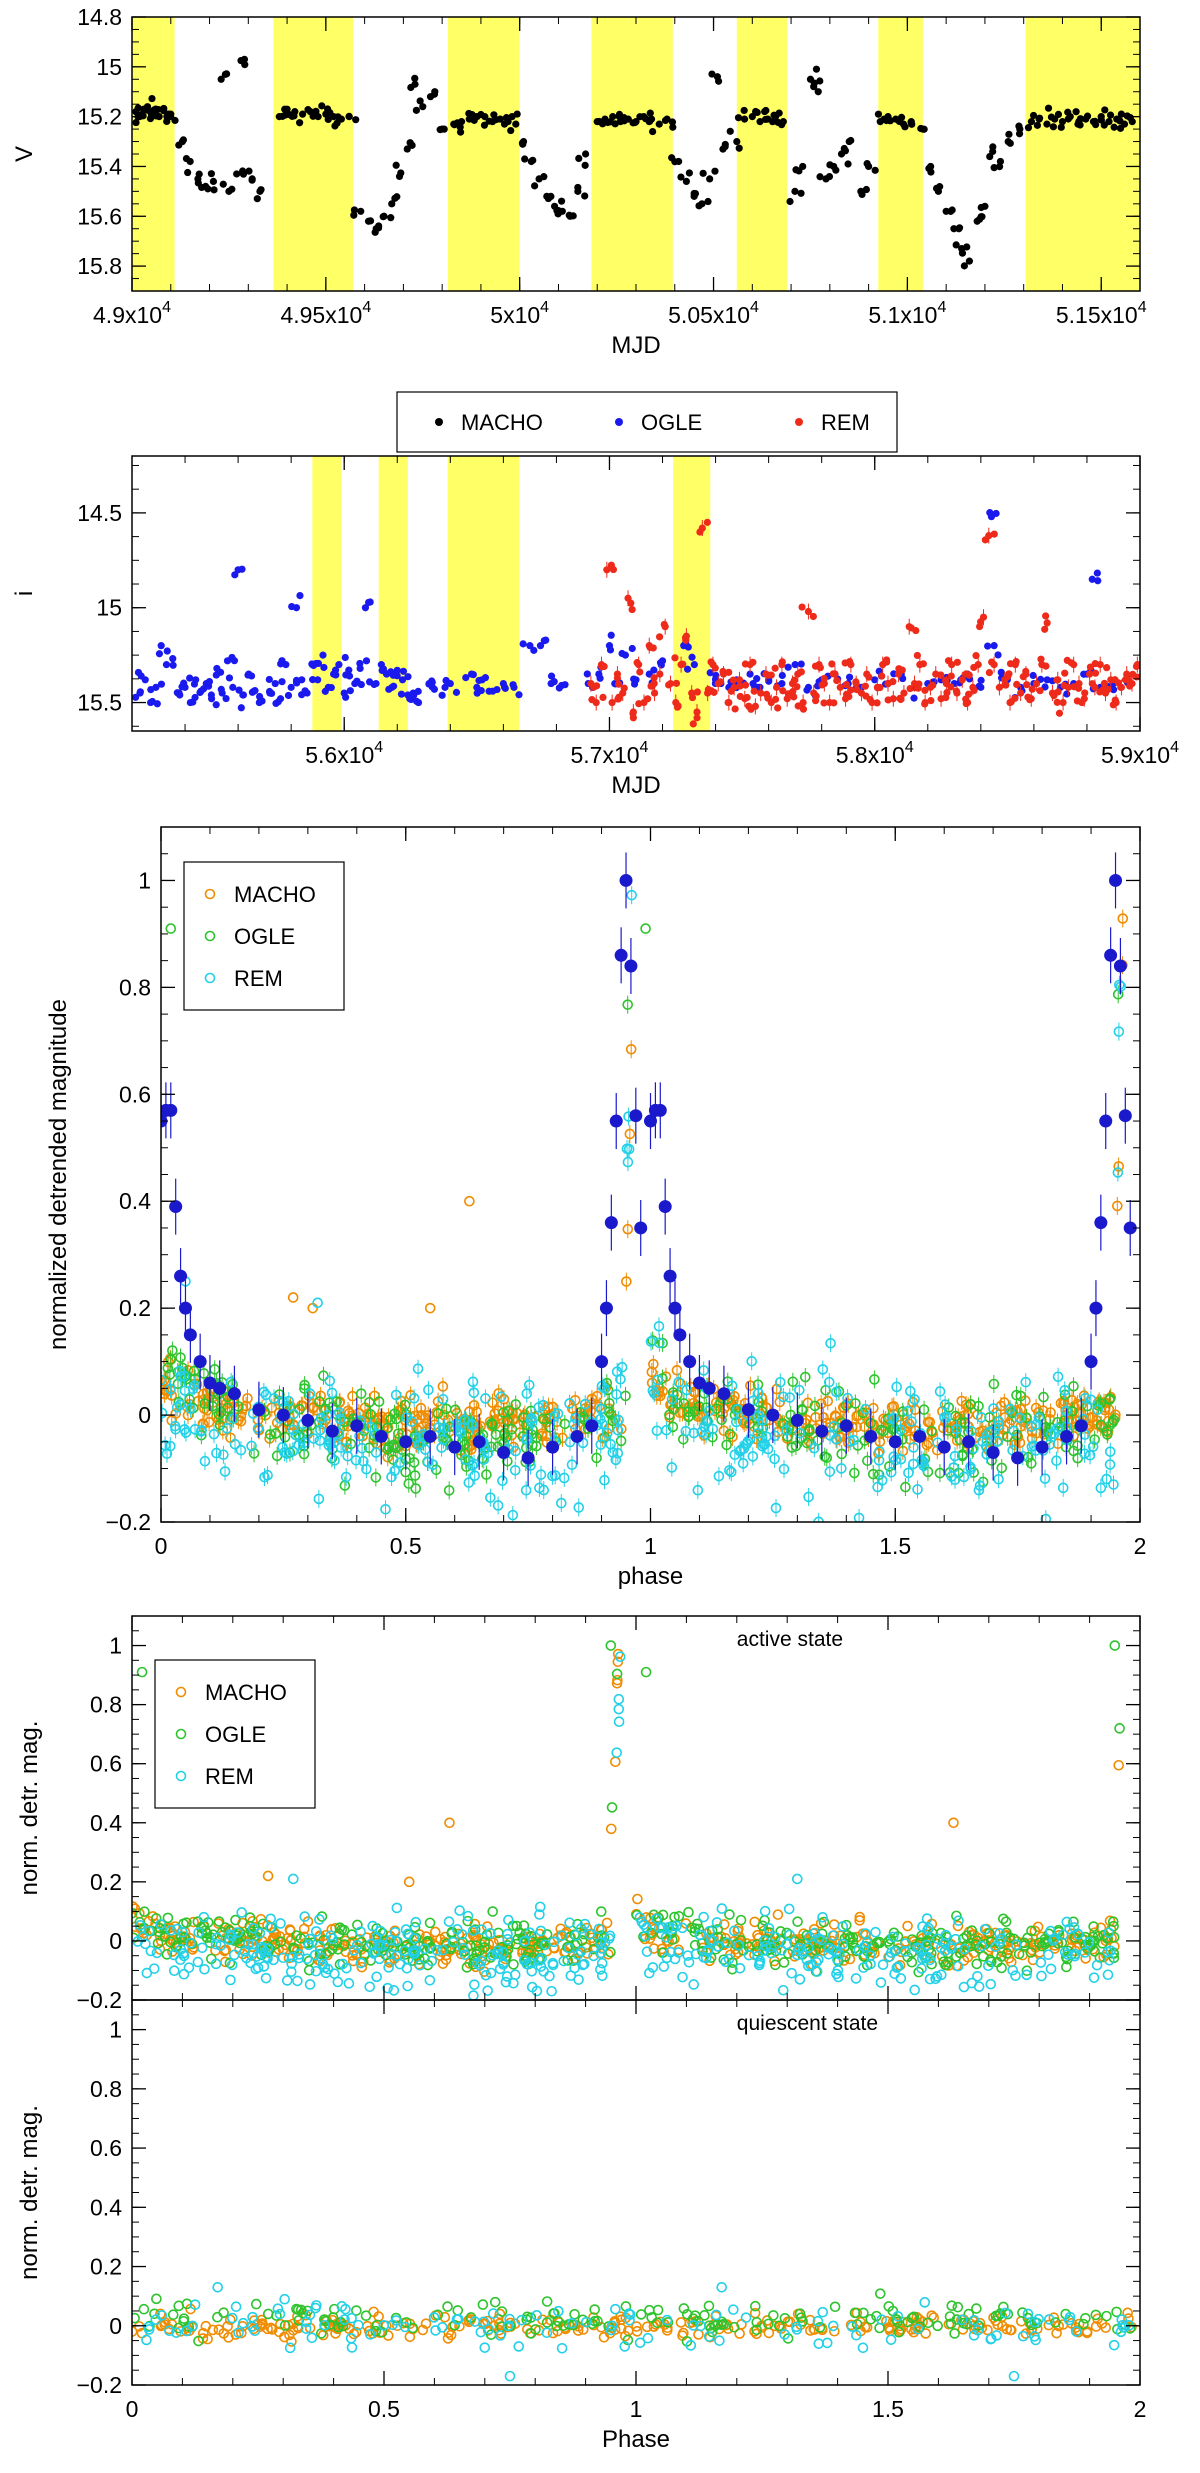 The width and height of the screenshot is (1200, 2473). I want to click on x-tick-mantissa: 0, so click(161, 1546).